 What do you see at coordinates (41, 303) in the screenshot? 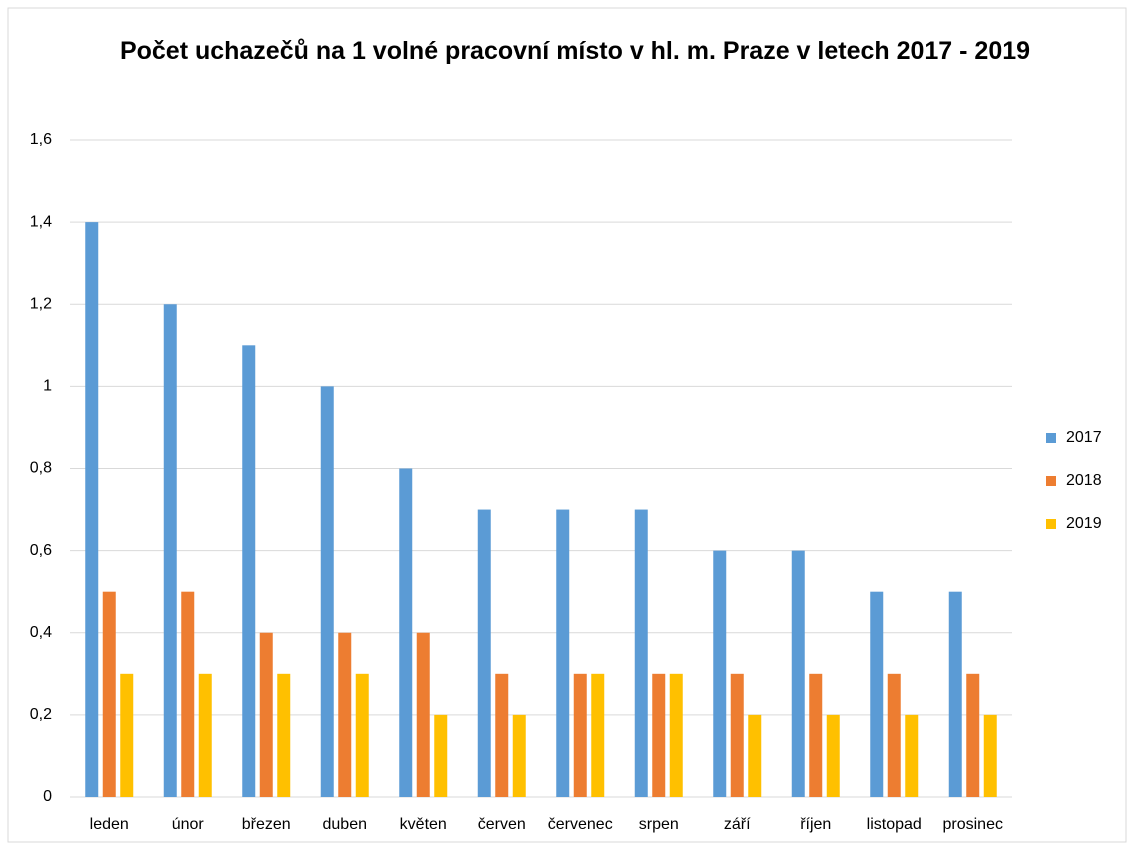
I see `y-tick-label: 1,2` at bounding box center [41, 303].